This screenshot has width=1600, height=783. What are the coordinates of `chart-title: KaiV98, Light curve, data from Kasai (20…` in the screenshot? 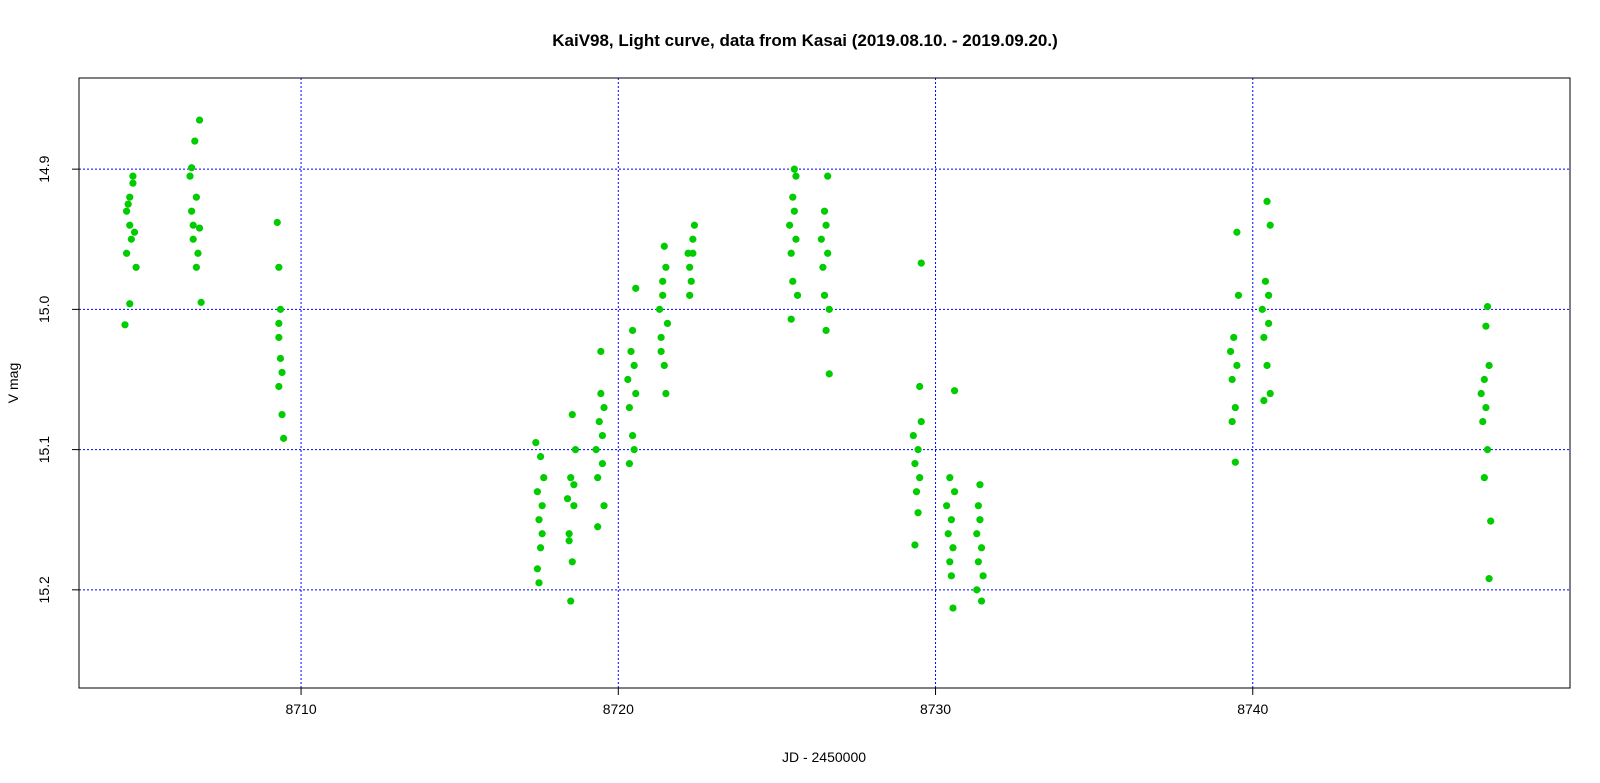 It's located at (805, 40).